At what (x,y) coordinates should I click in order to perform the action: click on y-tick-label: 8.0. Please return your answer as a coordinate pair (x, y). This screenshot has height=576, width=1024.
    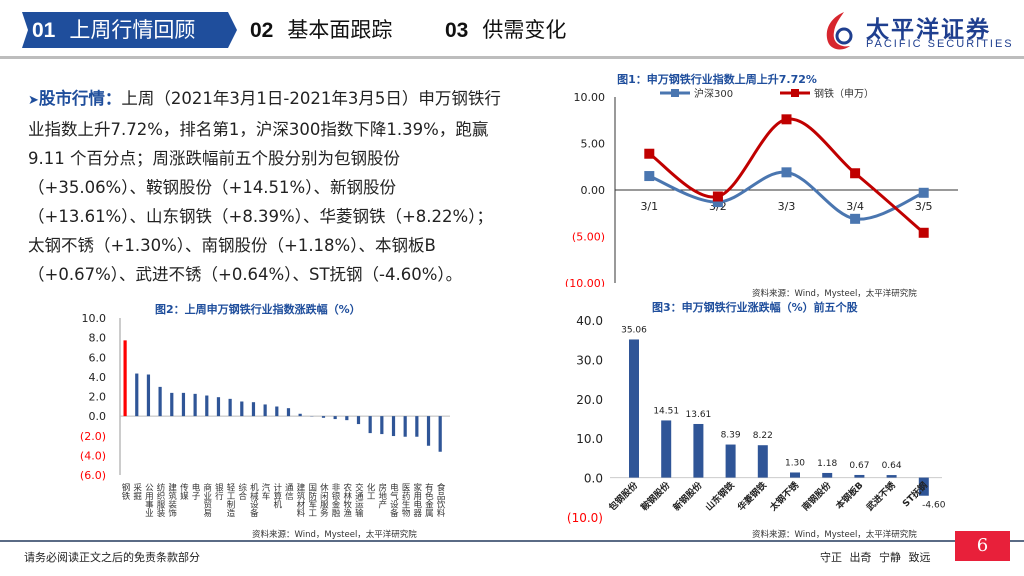
    Looking at the image, I should click on (98, 338).